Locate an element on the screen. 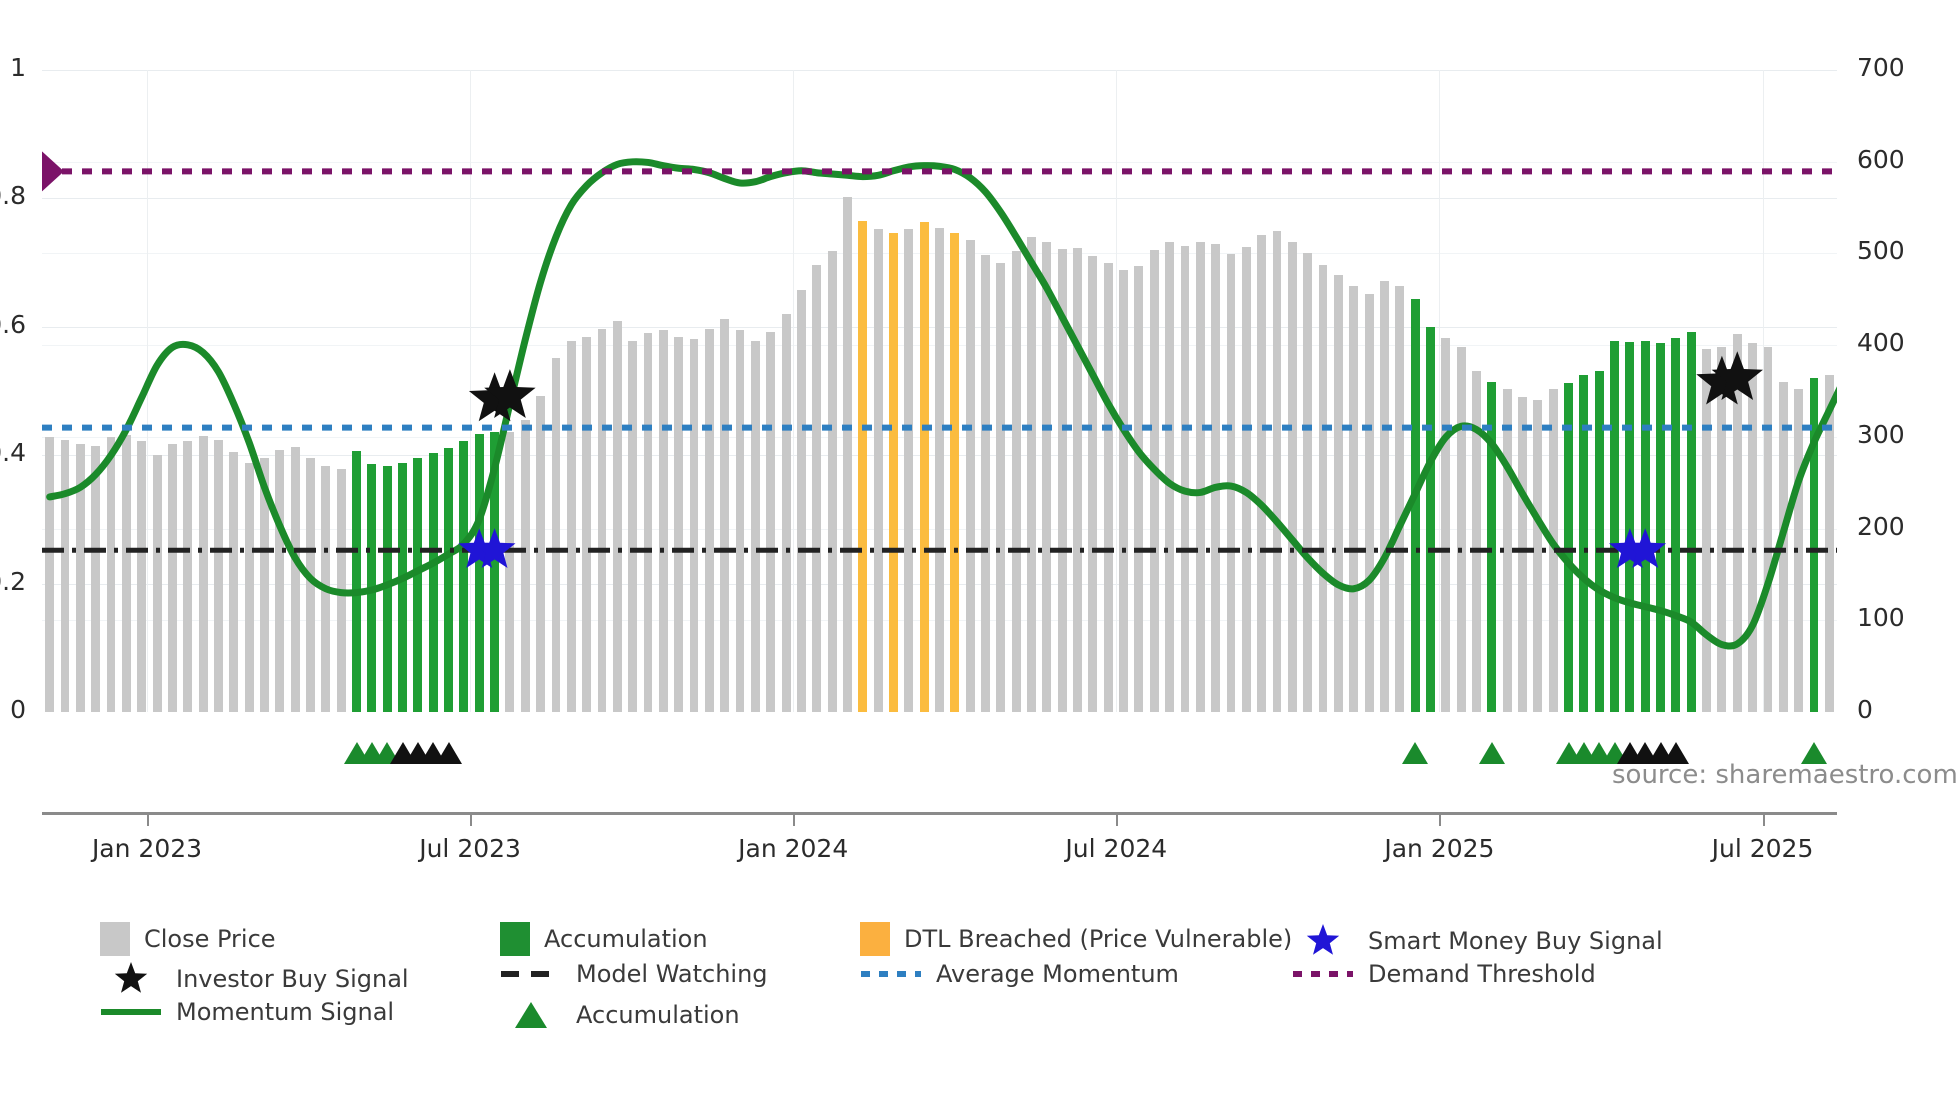  y-axis-left-tick-label: 0.8 is located at coordinates (13, 196).